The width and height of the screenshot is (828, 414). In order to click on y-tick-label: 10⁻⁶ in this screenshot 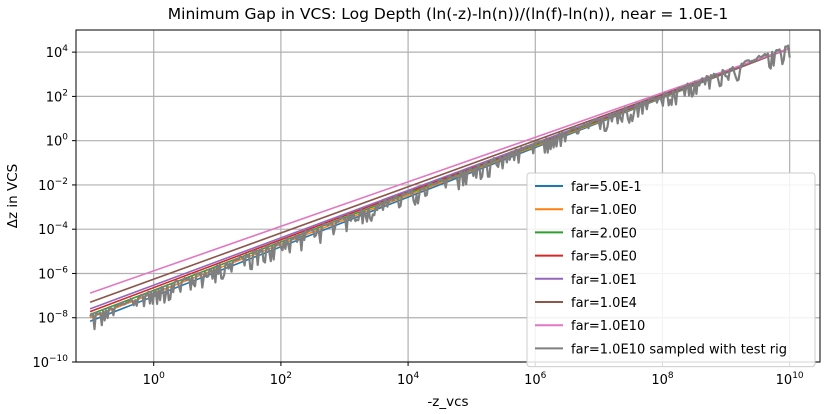, I will do `click(53, 273)`.